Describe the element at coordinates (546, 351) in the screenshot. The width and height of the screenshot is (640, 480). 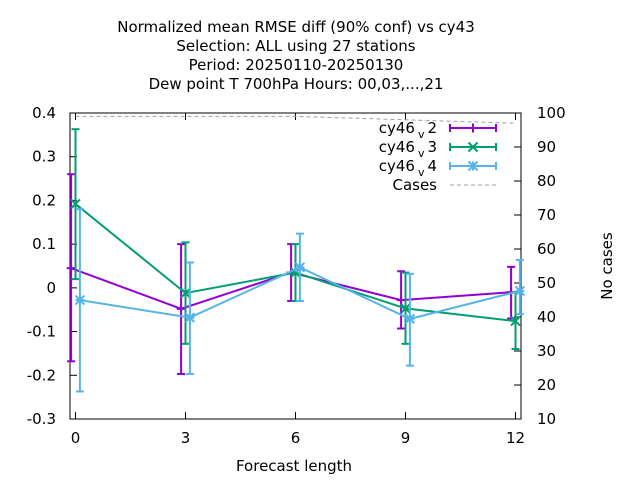
I see `y2-tick-label: 30` at that location.